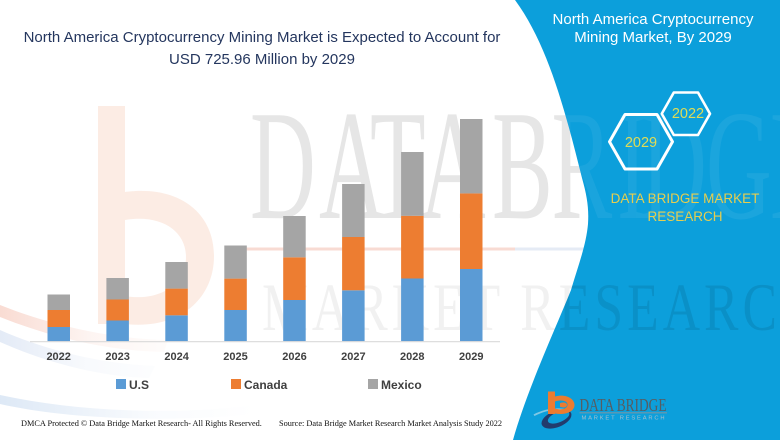  I want to click on svg-text: MARKET RESEARCH, so click(623, 419).